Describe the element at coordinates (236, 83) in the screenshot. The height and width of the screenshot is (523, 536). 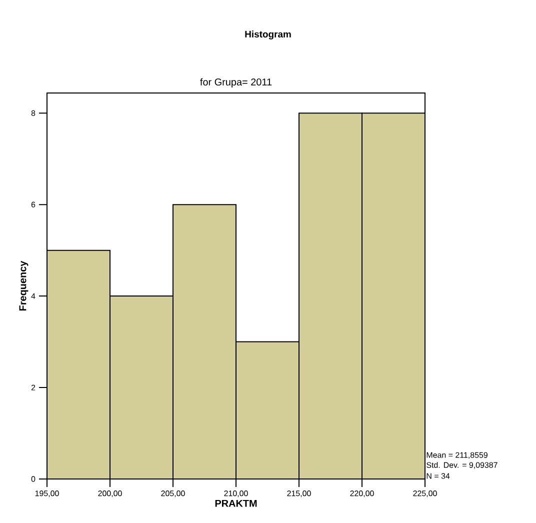
I see `chart-subtitle: for Grupa= 2011` at that location.